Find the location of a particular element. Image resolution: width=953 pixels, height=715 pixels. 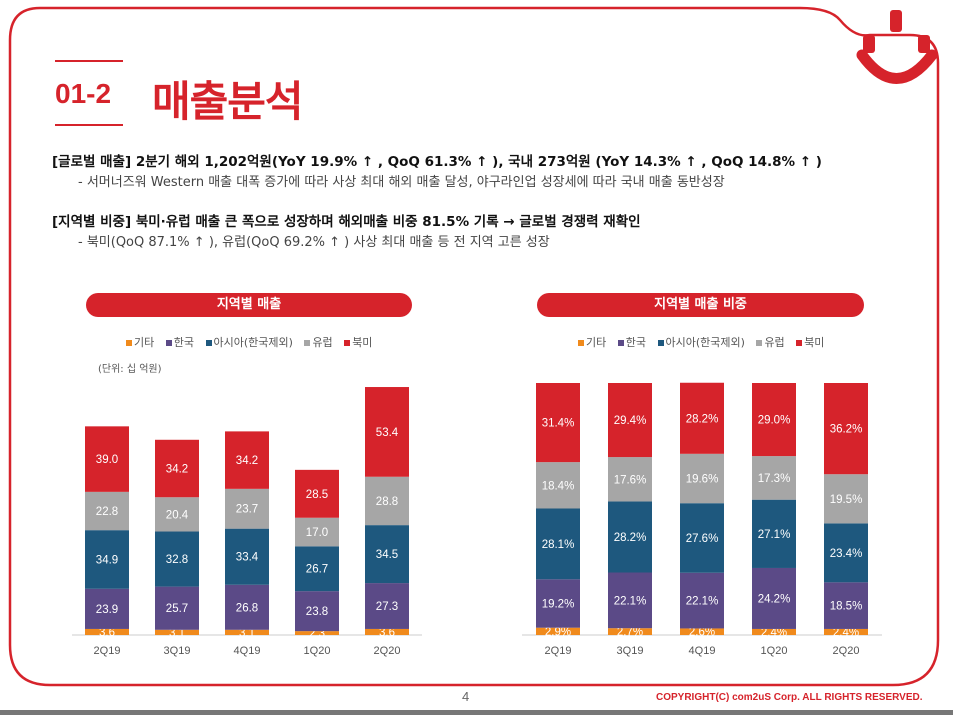

x-tick-label-3Q19: 3Q19 is located at coordinates (177, 651).